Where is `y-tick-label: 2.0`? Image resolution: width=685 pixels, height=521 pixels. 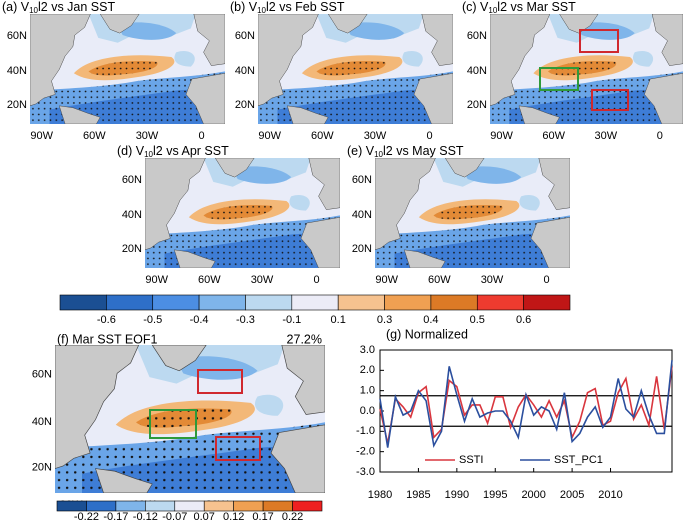
y-tick-label: 2.0 is located at coordinates (367, 370).